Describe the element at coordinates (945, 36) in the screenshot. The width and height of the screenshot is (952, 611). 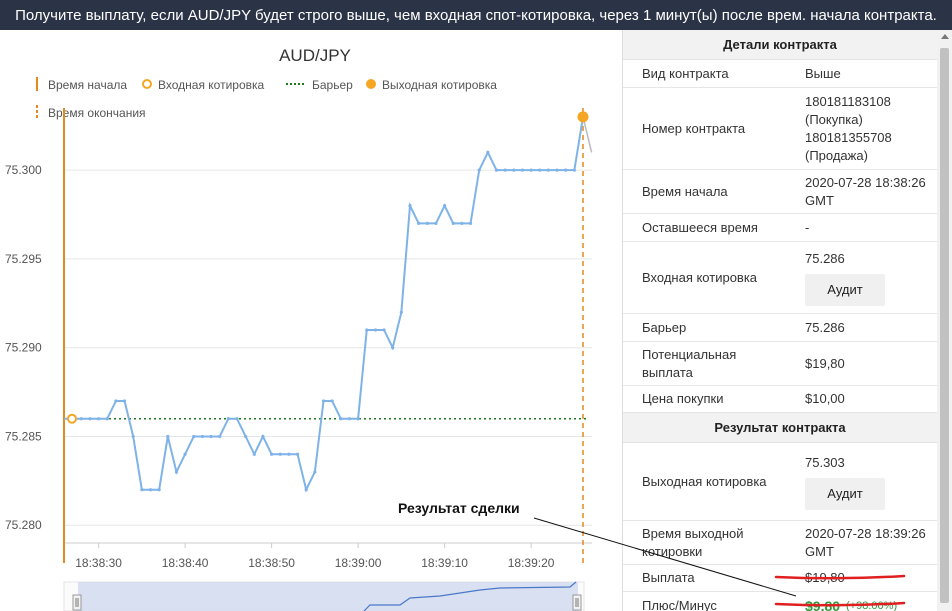
I see `scroll-up-arrow-icon` at that location.